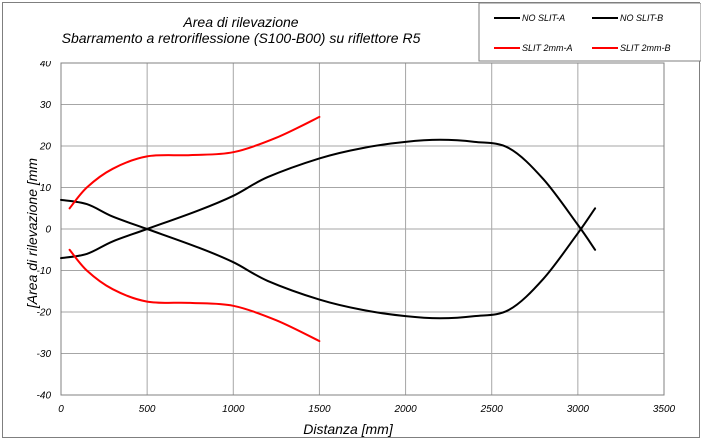 The width and height of the screenshot is (704, 441). Describe the element at coordinates (44, 354) in the screenshot. I see `y-tick-label: -30` at that location.